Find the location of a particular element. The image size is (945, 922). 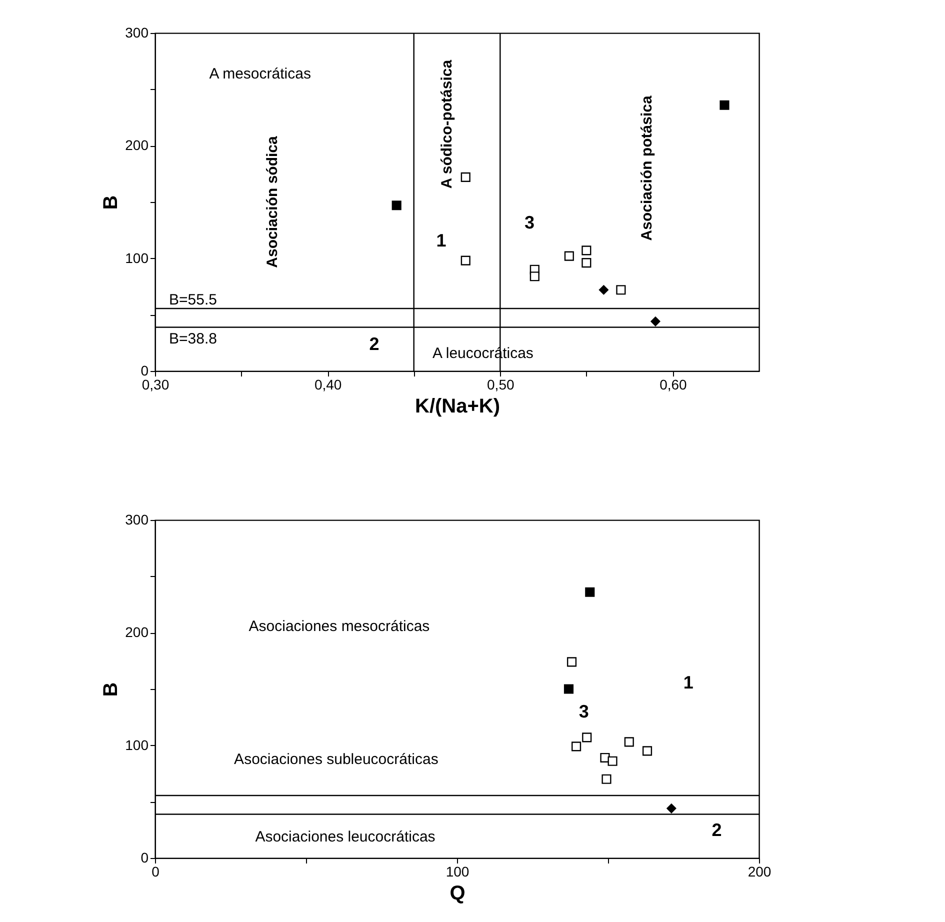

x-axis-title: Q is located at coordinates (458, 893).